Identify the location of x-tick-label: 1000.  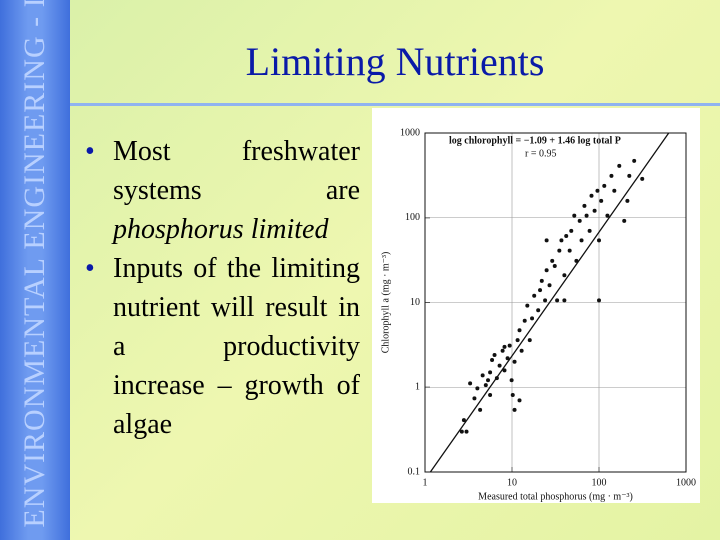
(686, 482).